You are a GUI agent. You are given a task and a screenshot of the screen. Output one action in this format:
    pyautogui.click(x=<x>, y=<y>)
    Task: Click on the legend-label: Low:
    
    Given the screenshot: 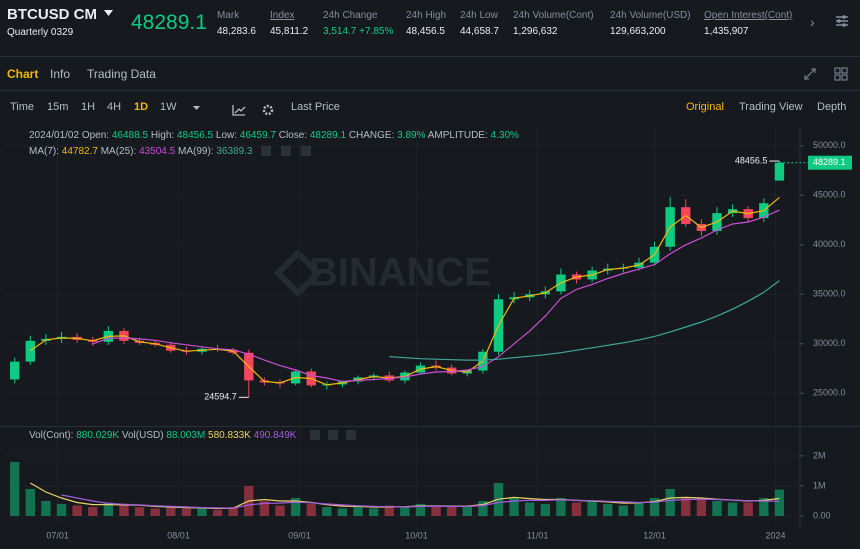 What is the action you would take?
    pyautogui.click(x=226, y=135)
    